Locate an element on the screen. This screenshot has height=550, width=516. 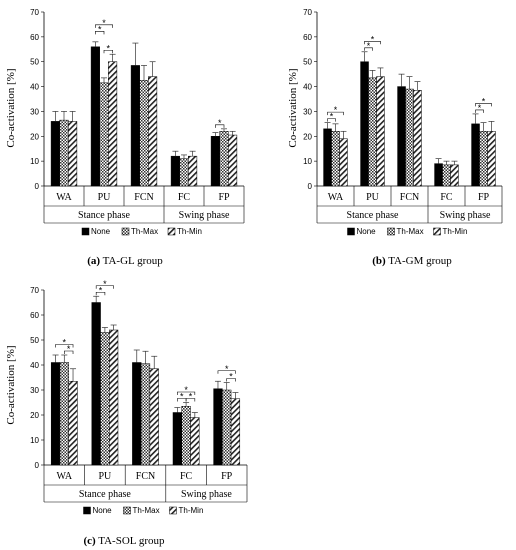
y-tick-label: 70 is located at coordinates (34, 12).